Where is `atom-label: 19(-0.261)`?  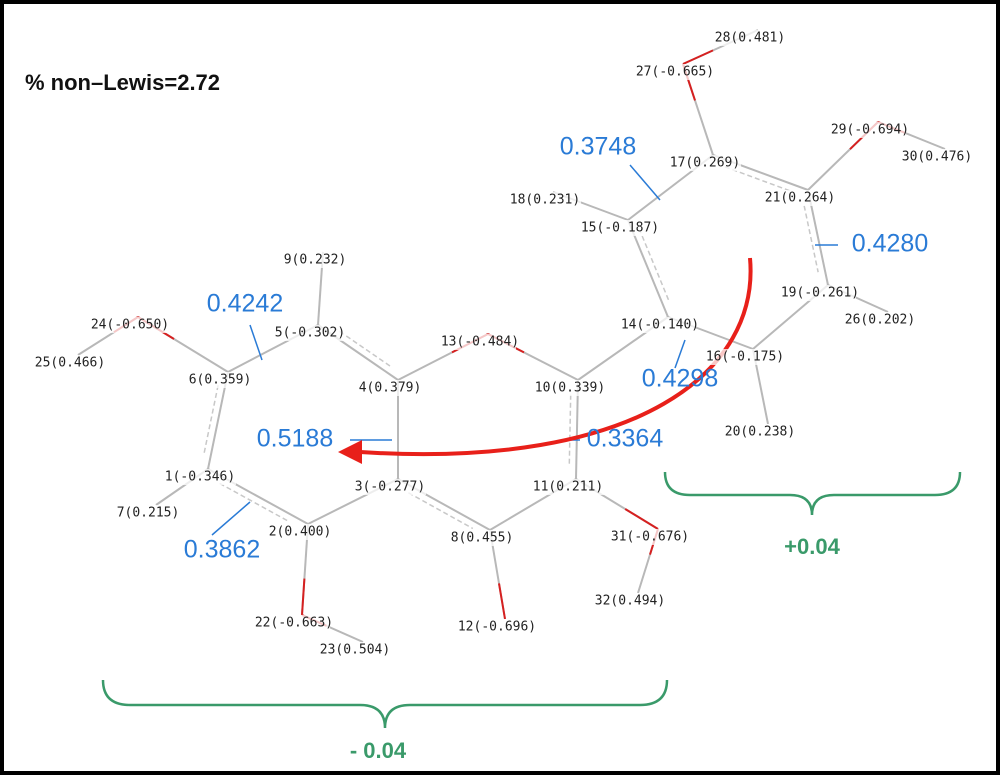
atom-label: 19(-0.261) is located at coordinates (820, 293).